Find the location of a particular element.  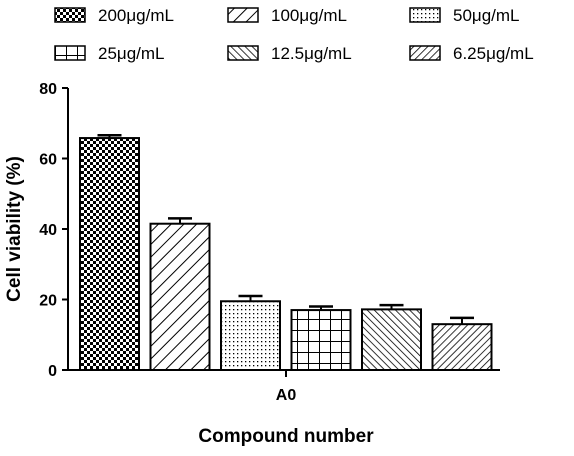

y-axis-title: Cell viability (%) is located at coordinates (14, 229).